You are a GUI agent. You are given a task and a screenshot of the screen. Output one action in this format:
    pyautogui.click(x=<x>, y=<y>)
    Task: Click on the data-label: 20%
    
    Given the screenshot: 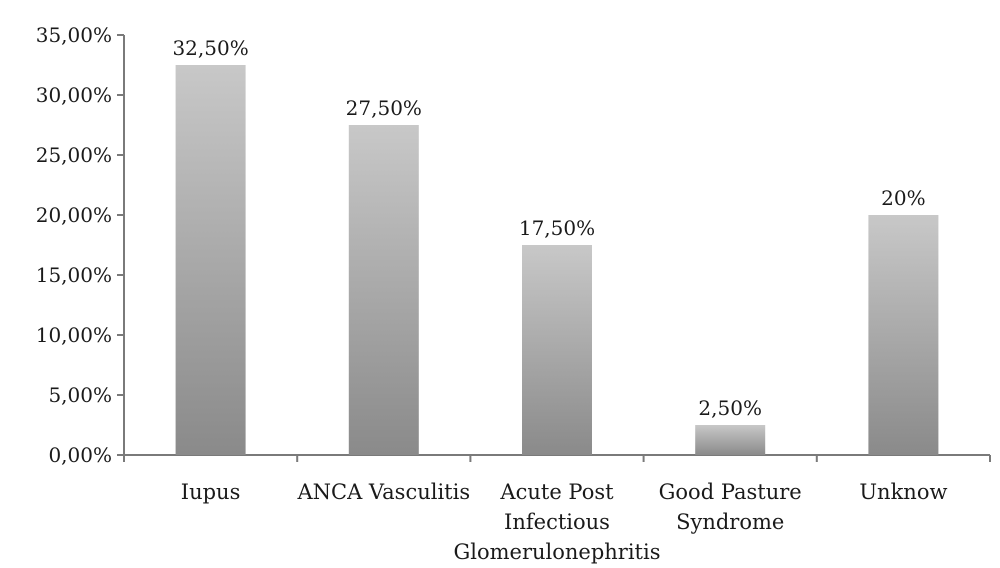 What is the action you would take?
    pyautogui.click(x=903, y=198)
    